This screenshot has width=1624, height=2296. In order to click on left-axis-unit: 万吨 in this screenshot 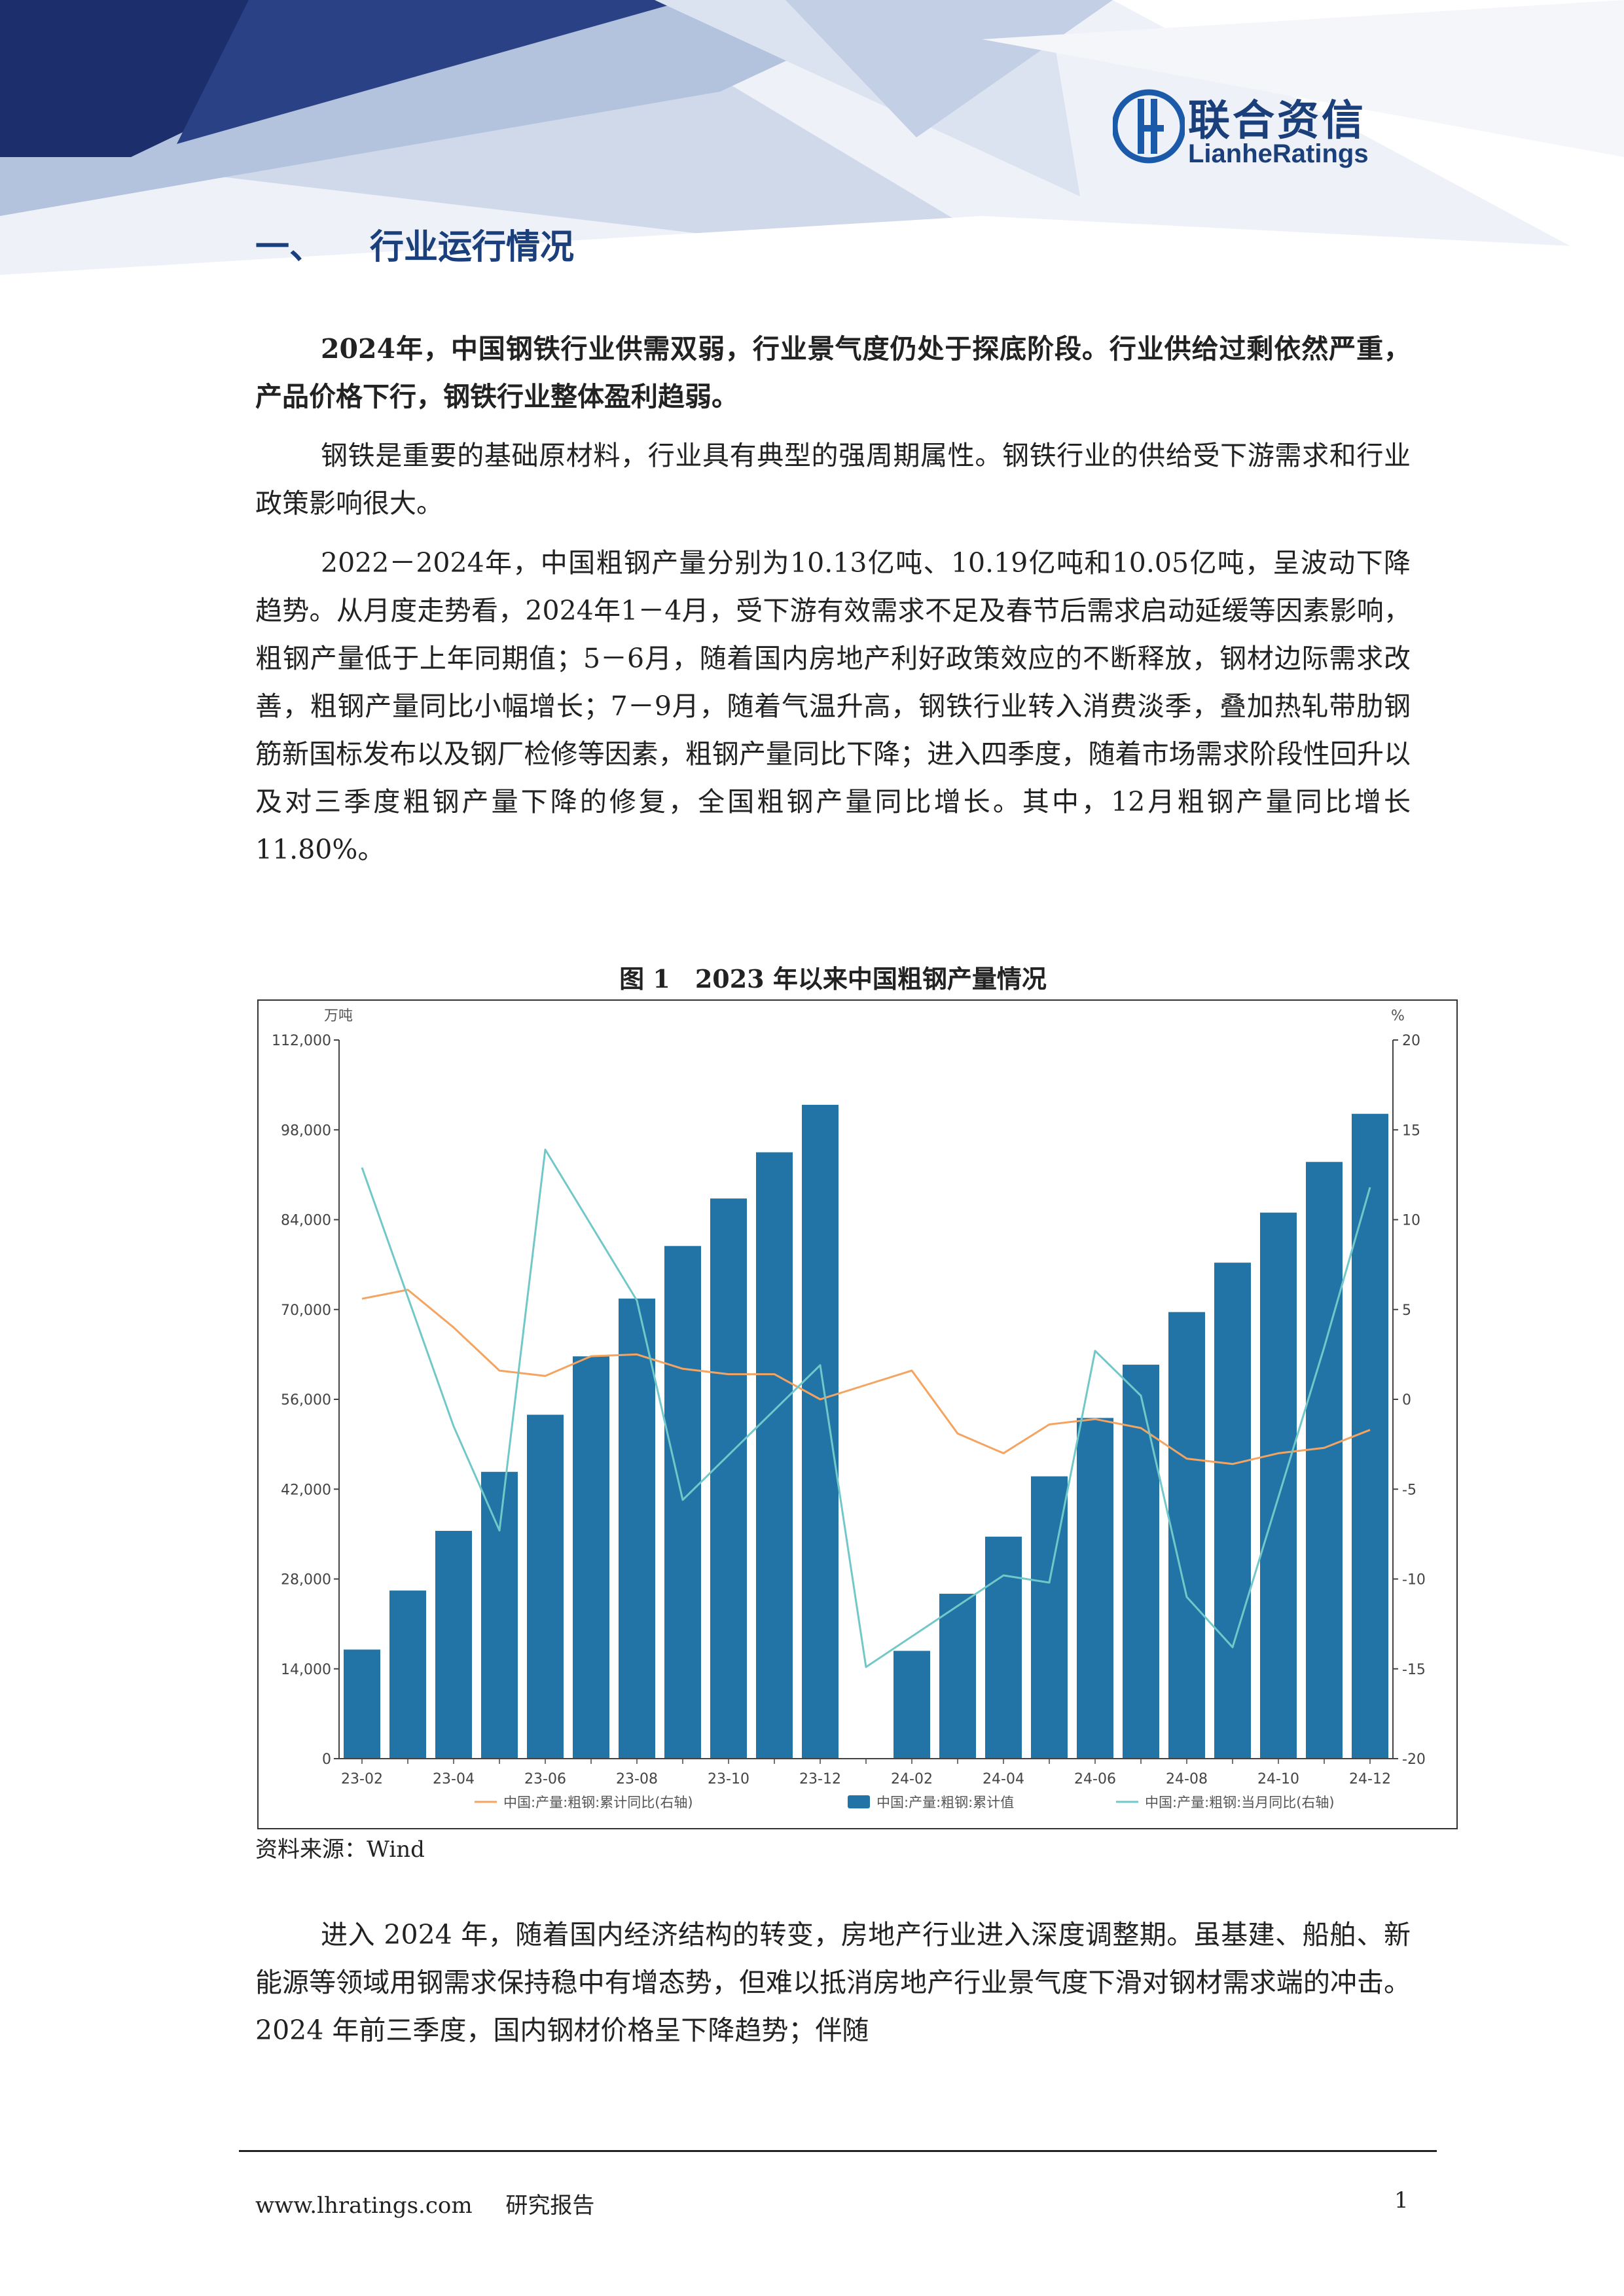, I will do `click(338, 1016)`.